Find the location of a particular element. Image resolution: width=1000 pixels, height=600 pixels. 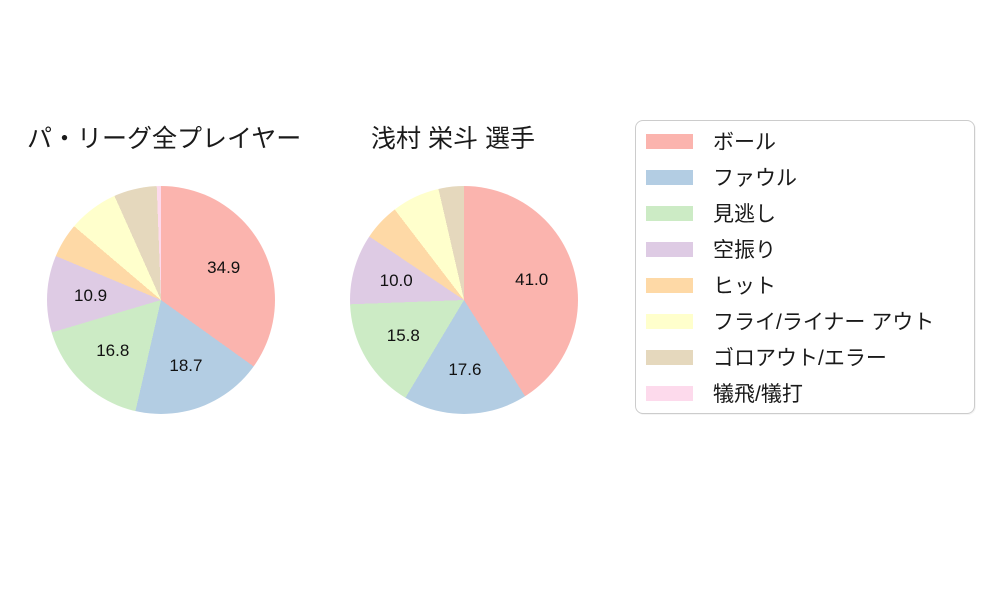

legend-label: ヒット is located at coordinates (744, 286).